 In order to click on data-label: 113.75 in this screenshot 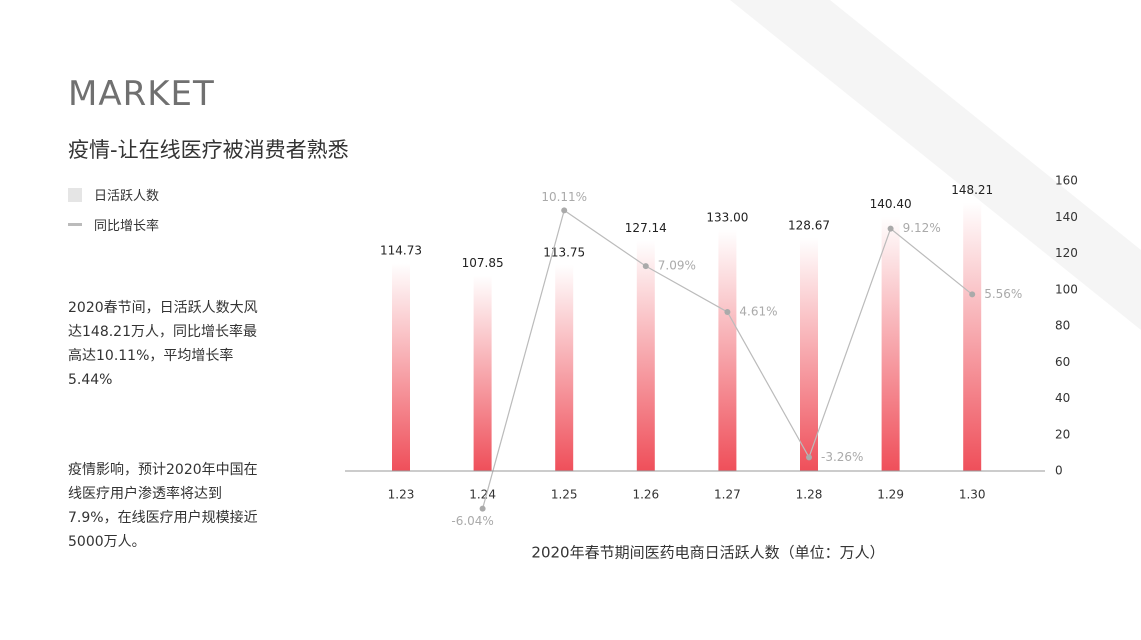, I will do `click(564, 252)`.